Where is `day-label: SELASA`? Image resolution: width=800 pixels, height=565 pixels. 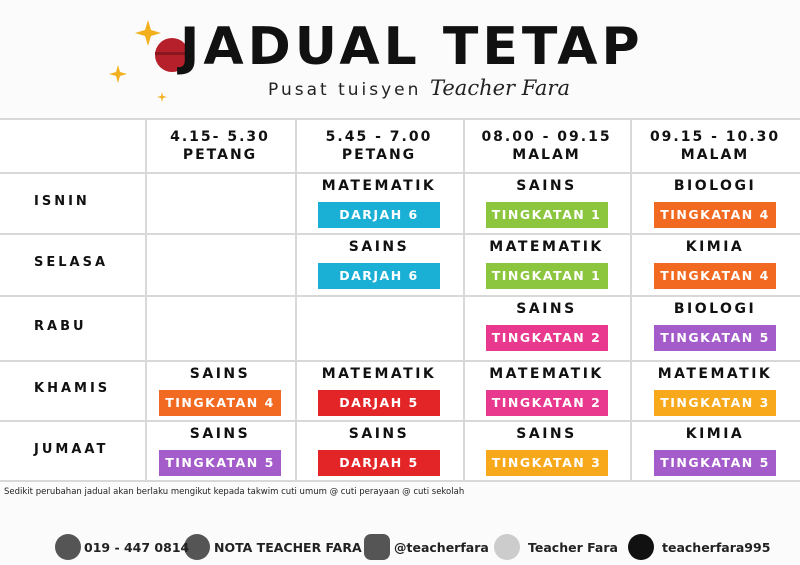
day-label: SELASA is located at coordinates (71, 262).